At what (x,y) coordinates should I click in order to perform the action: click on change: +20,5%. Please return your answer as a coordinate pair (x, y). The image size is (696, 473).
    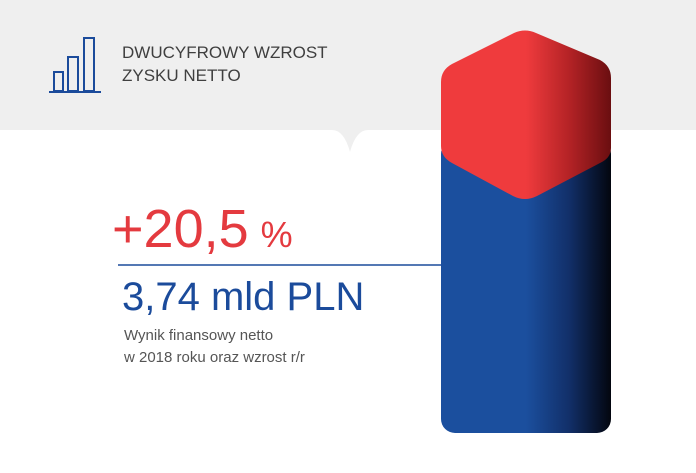
    Looking at the image, I should click on (202, 229).